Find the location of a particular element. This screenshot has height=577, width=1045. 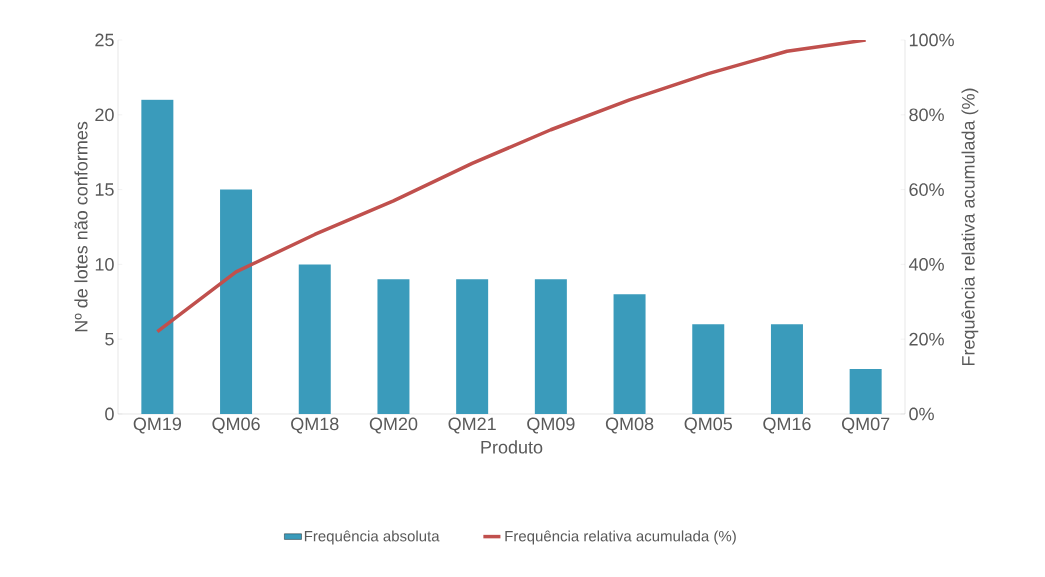

legend-label: Frequência absoluta is located at coordinates (372, 537).